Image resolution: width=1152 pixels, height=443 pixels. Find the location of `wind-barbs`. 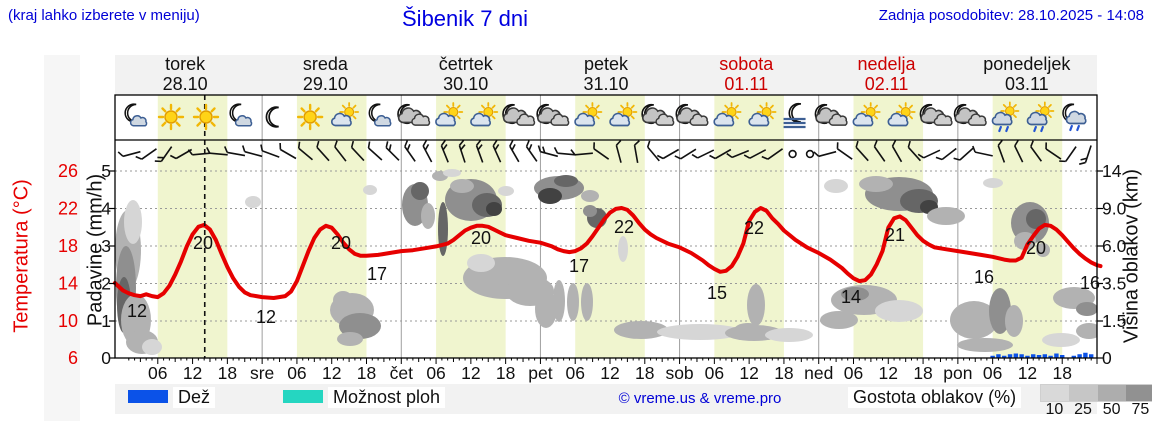

wind-barbs is located at coordinates (604, 152).